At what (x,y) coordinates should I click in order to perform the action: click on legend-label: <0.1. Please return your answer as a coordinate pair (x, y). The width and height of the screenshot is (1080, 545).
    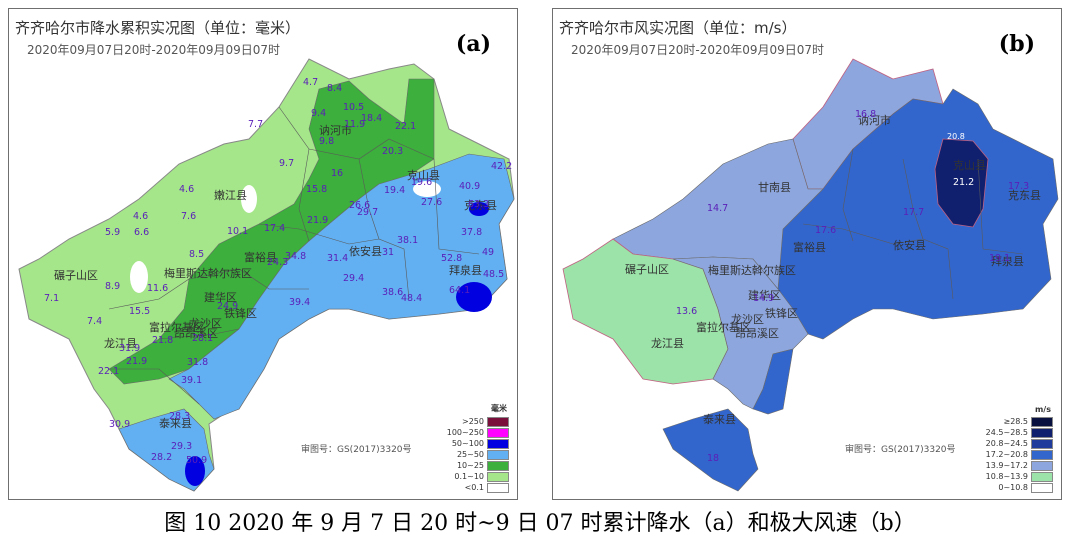
    Looking at the image, I should click on (474, 487).